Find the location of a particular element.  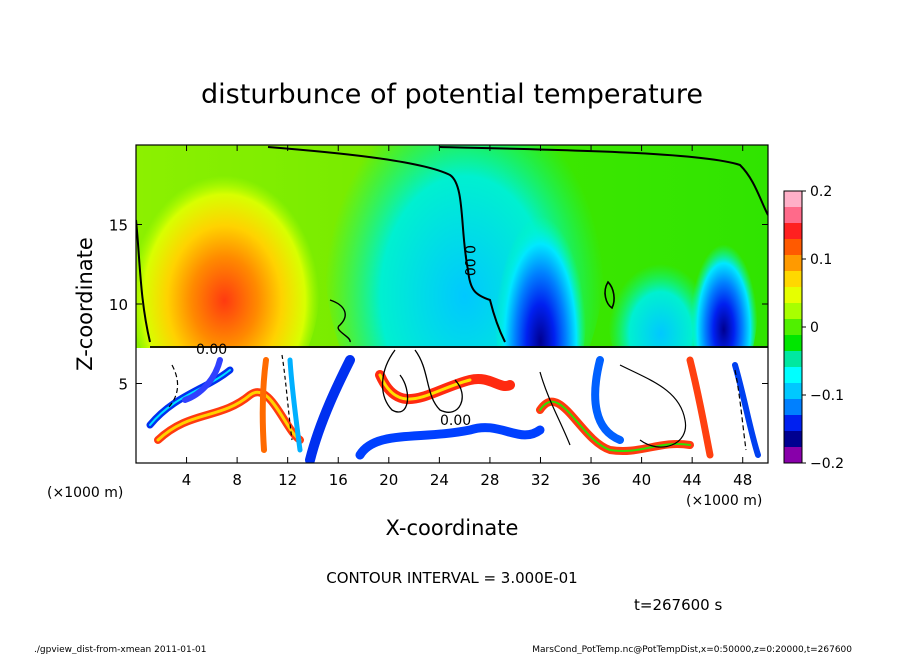

lower-layer-bands is located at coordinates (453, 409).